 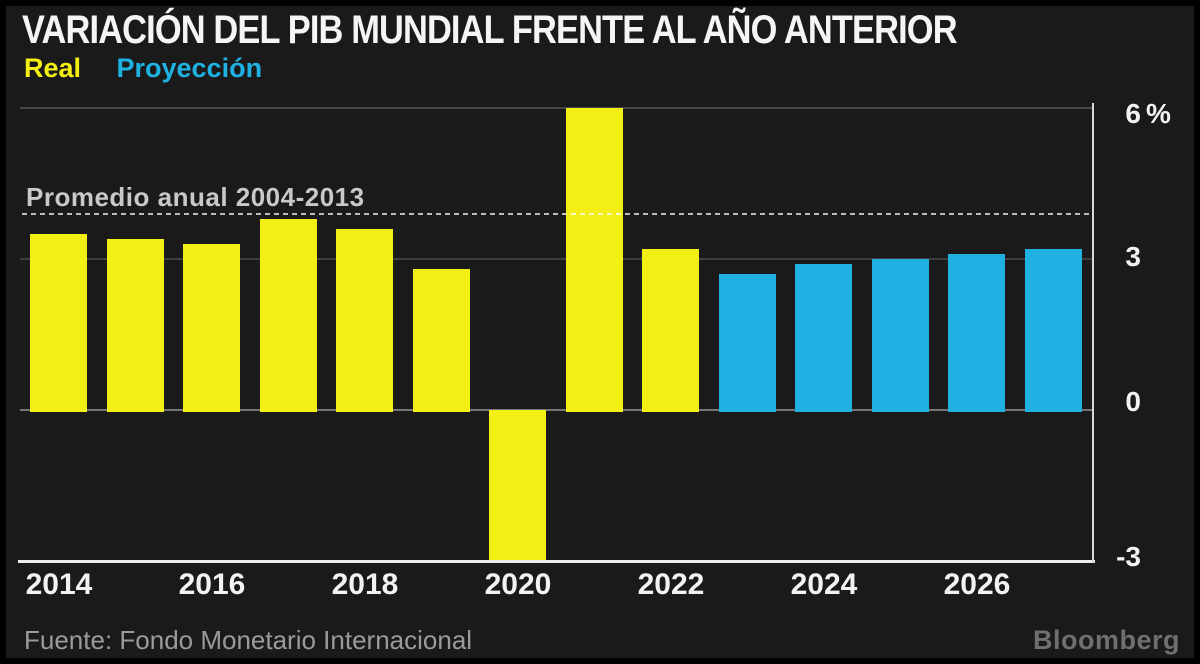 I want to click on percent-sign: %, so click(x=1158, y=113).